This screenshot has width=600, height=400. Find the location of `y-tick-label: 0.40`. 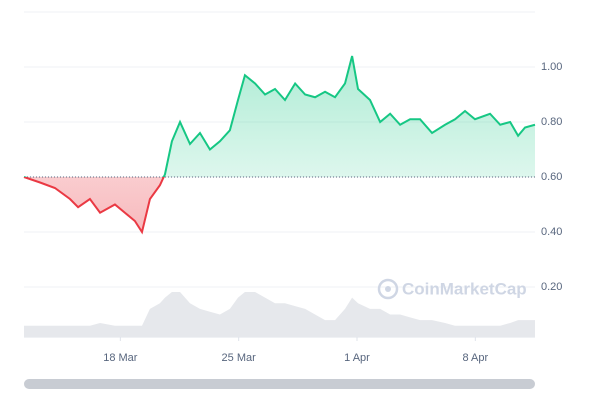

y-tick-label: 0.40 is located at coordinates (551, 232).